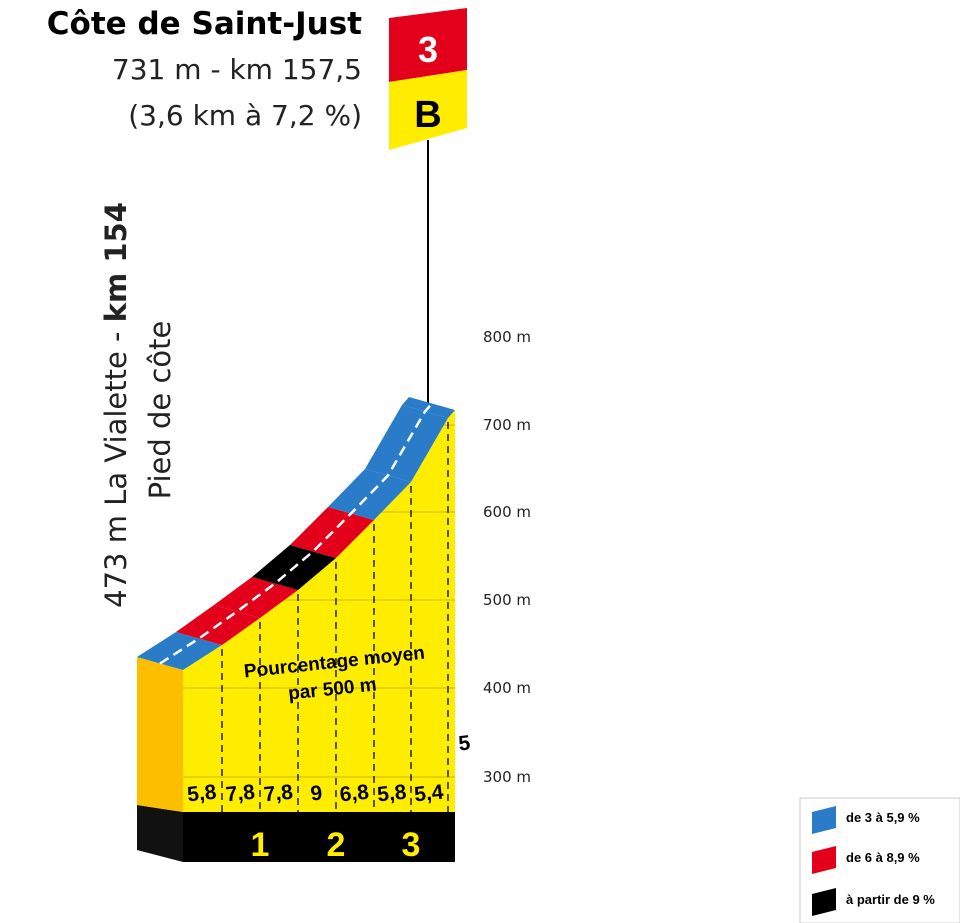  Describe the element at coordinates (319, 837) in the screenshot. I see `base-front` at that location.